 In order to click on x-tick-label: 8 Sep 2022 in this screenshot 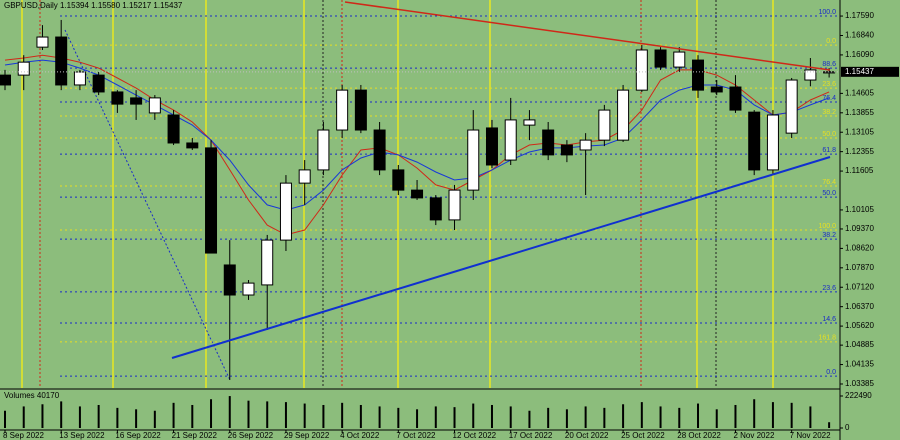, I will do `click(23, 435)`.